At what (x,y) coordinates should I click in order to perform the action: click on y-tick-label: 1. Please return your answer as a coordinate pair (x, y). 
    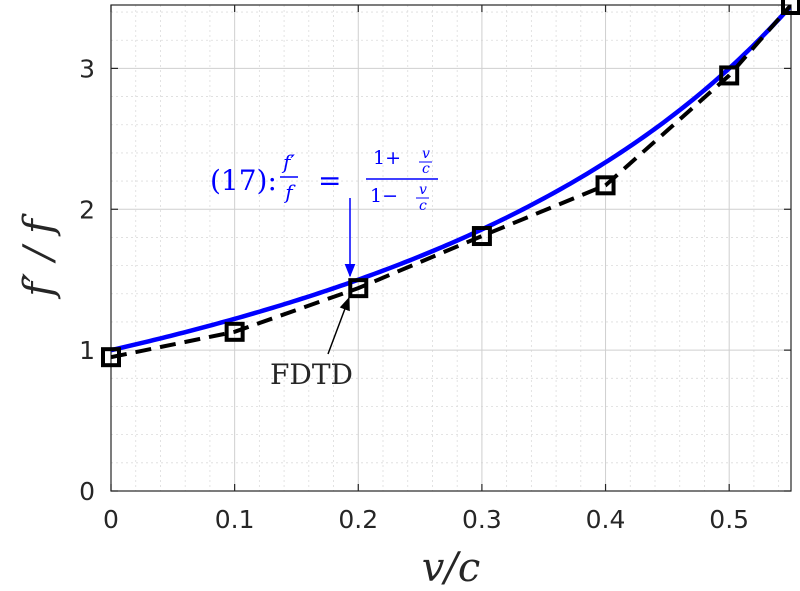
    Looking at the image, I should click on (87, 350).